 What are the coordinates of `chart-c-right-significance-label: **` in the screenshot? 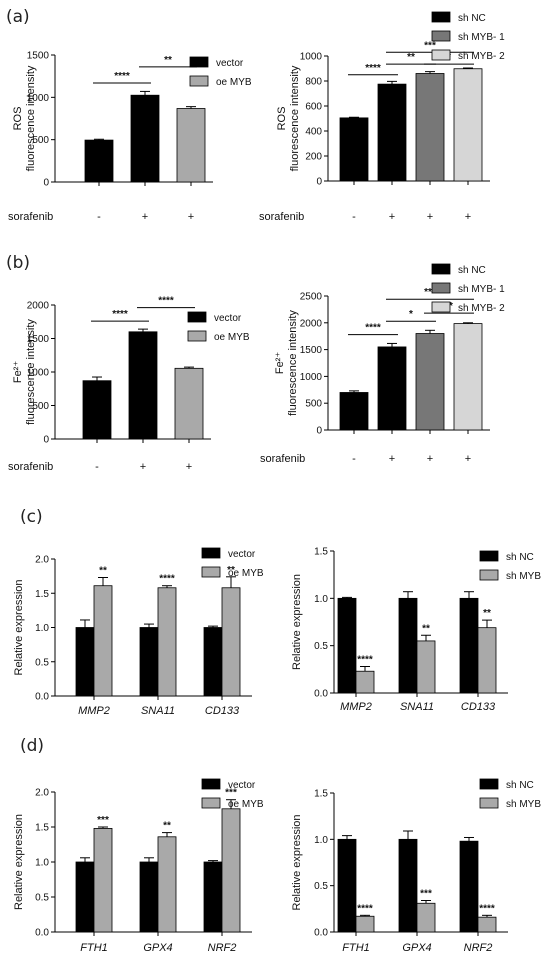 It's located at (426, 628).